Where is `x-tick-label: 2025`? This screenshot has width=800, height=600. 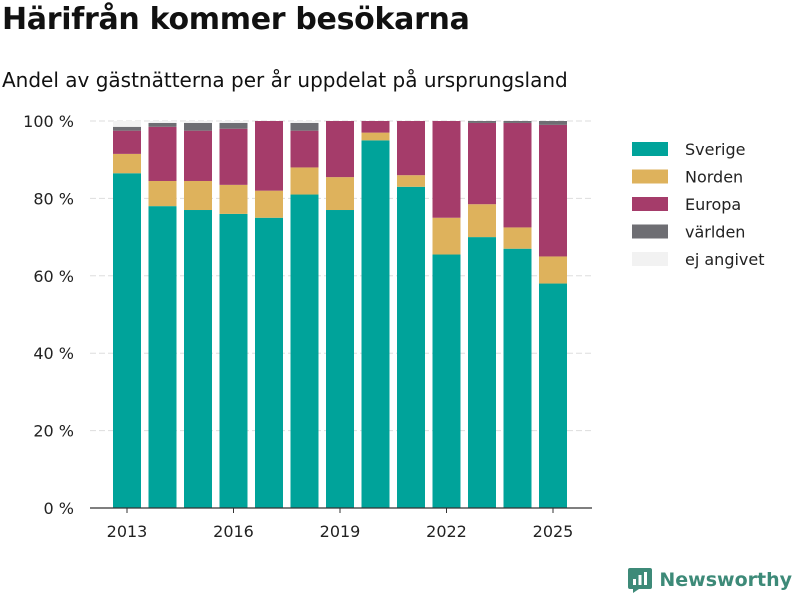 x-tick-label: 2025 is located at coordinates (553, 531).